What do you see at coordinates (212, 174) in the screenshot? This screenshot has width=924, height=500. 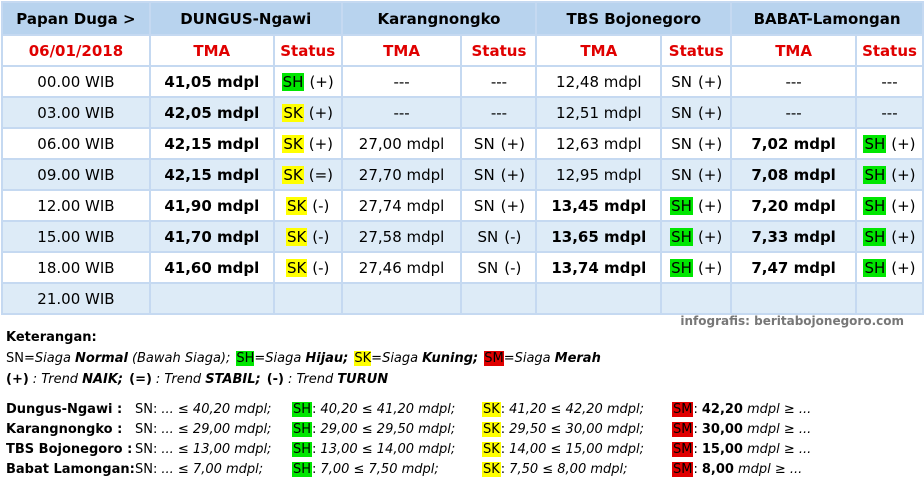 I see `cell-text: 42,15 mdpl` at bounding box center [212, 174].